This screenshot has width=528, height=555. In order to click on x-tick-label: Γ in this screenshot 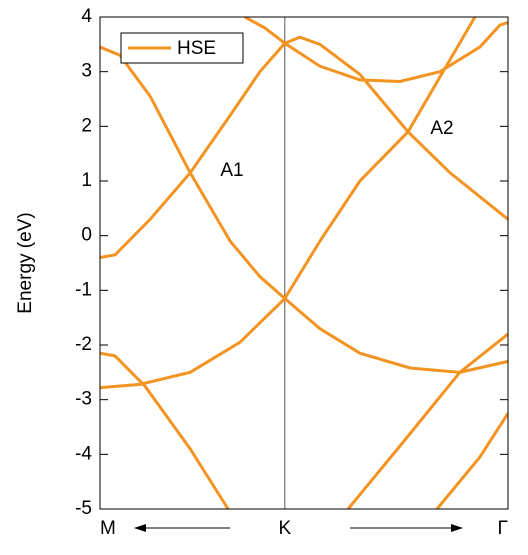, I will do `click(503, 528)`.